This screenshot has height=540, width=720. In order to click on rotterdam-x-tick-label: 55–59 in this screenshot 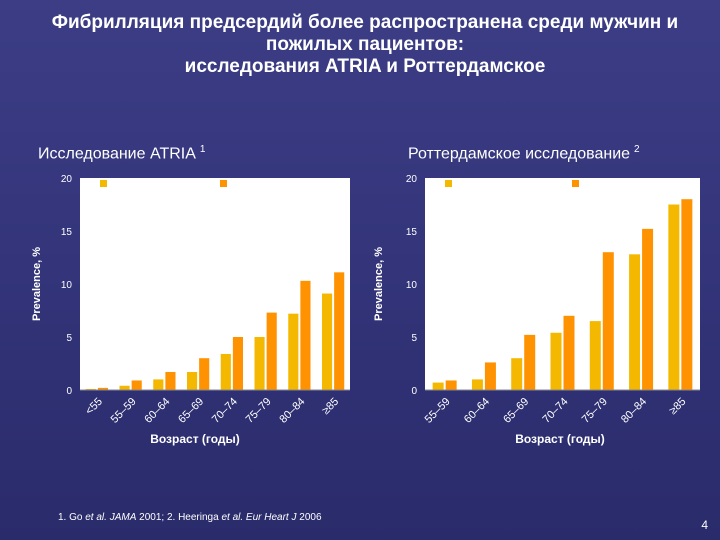, I will do `click(438, 411)`.